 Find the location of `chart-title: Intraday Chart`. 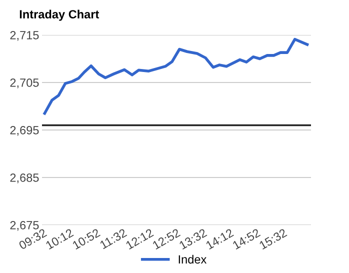

chart-title: Intraday Chart is located at coordinates (60, 15).